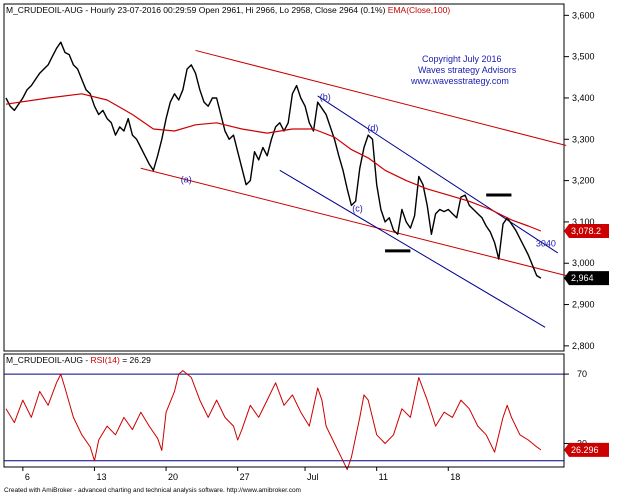 The width and height of the screenshot is (625, 501). Describe the element at coordinates (455, 477) in the screenshot. I see `x-tick-label: 18` at that location.